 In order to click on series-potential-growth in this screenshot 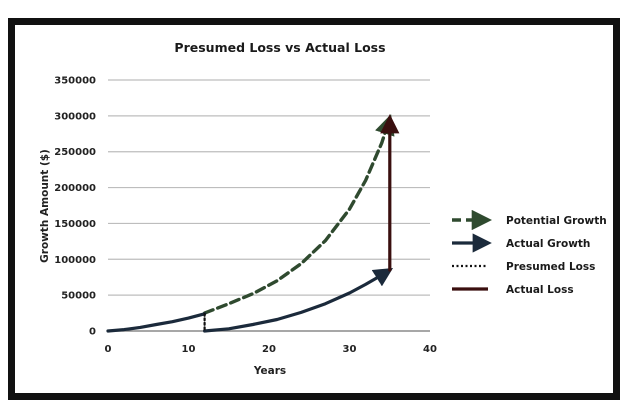, I will do `click(298, 214)`.